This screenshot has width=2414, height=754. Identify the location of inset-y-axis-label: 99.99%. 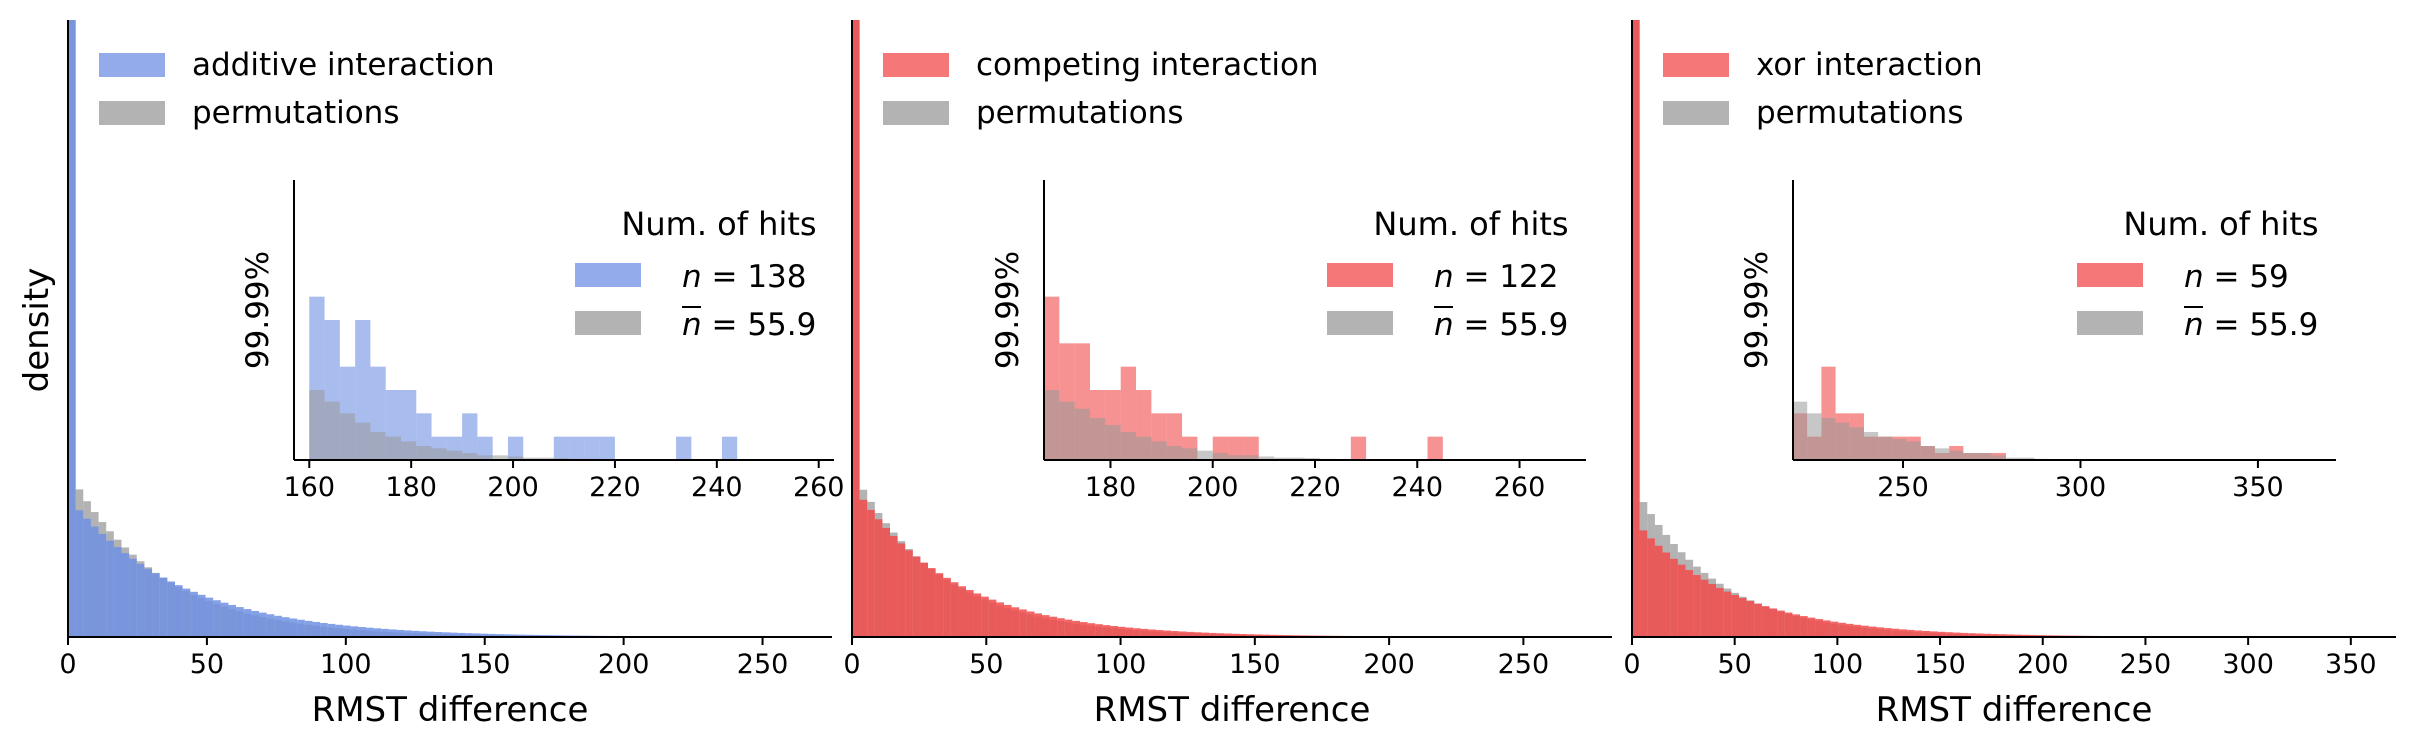
(258, 310).